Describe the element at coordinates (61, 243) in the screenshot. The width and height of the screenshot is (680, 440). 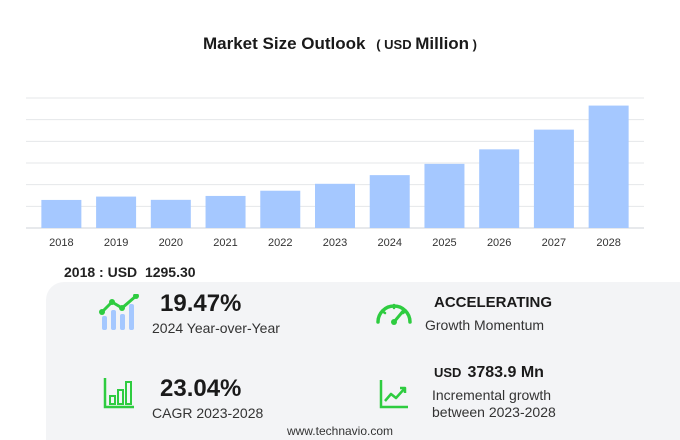
I see `x-tick-label-2018: 2018` at that location.